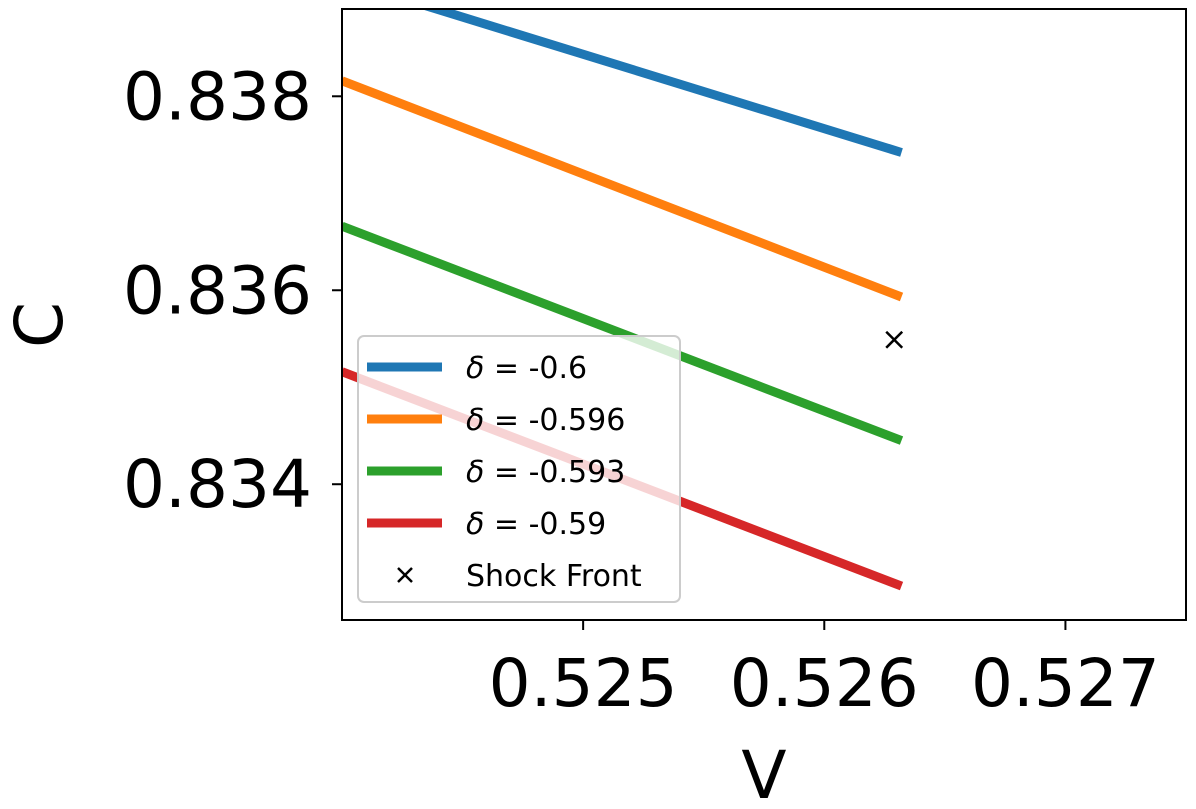 Image resolution: width=1196 pixels, height=809 pixels. I want to click on legend-label: δ = -0.593, so click(545, 472).